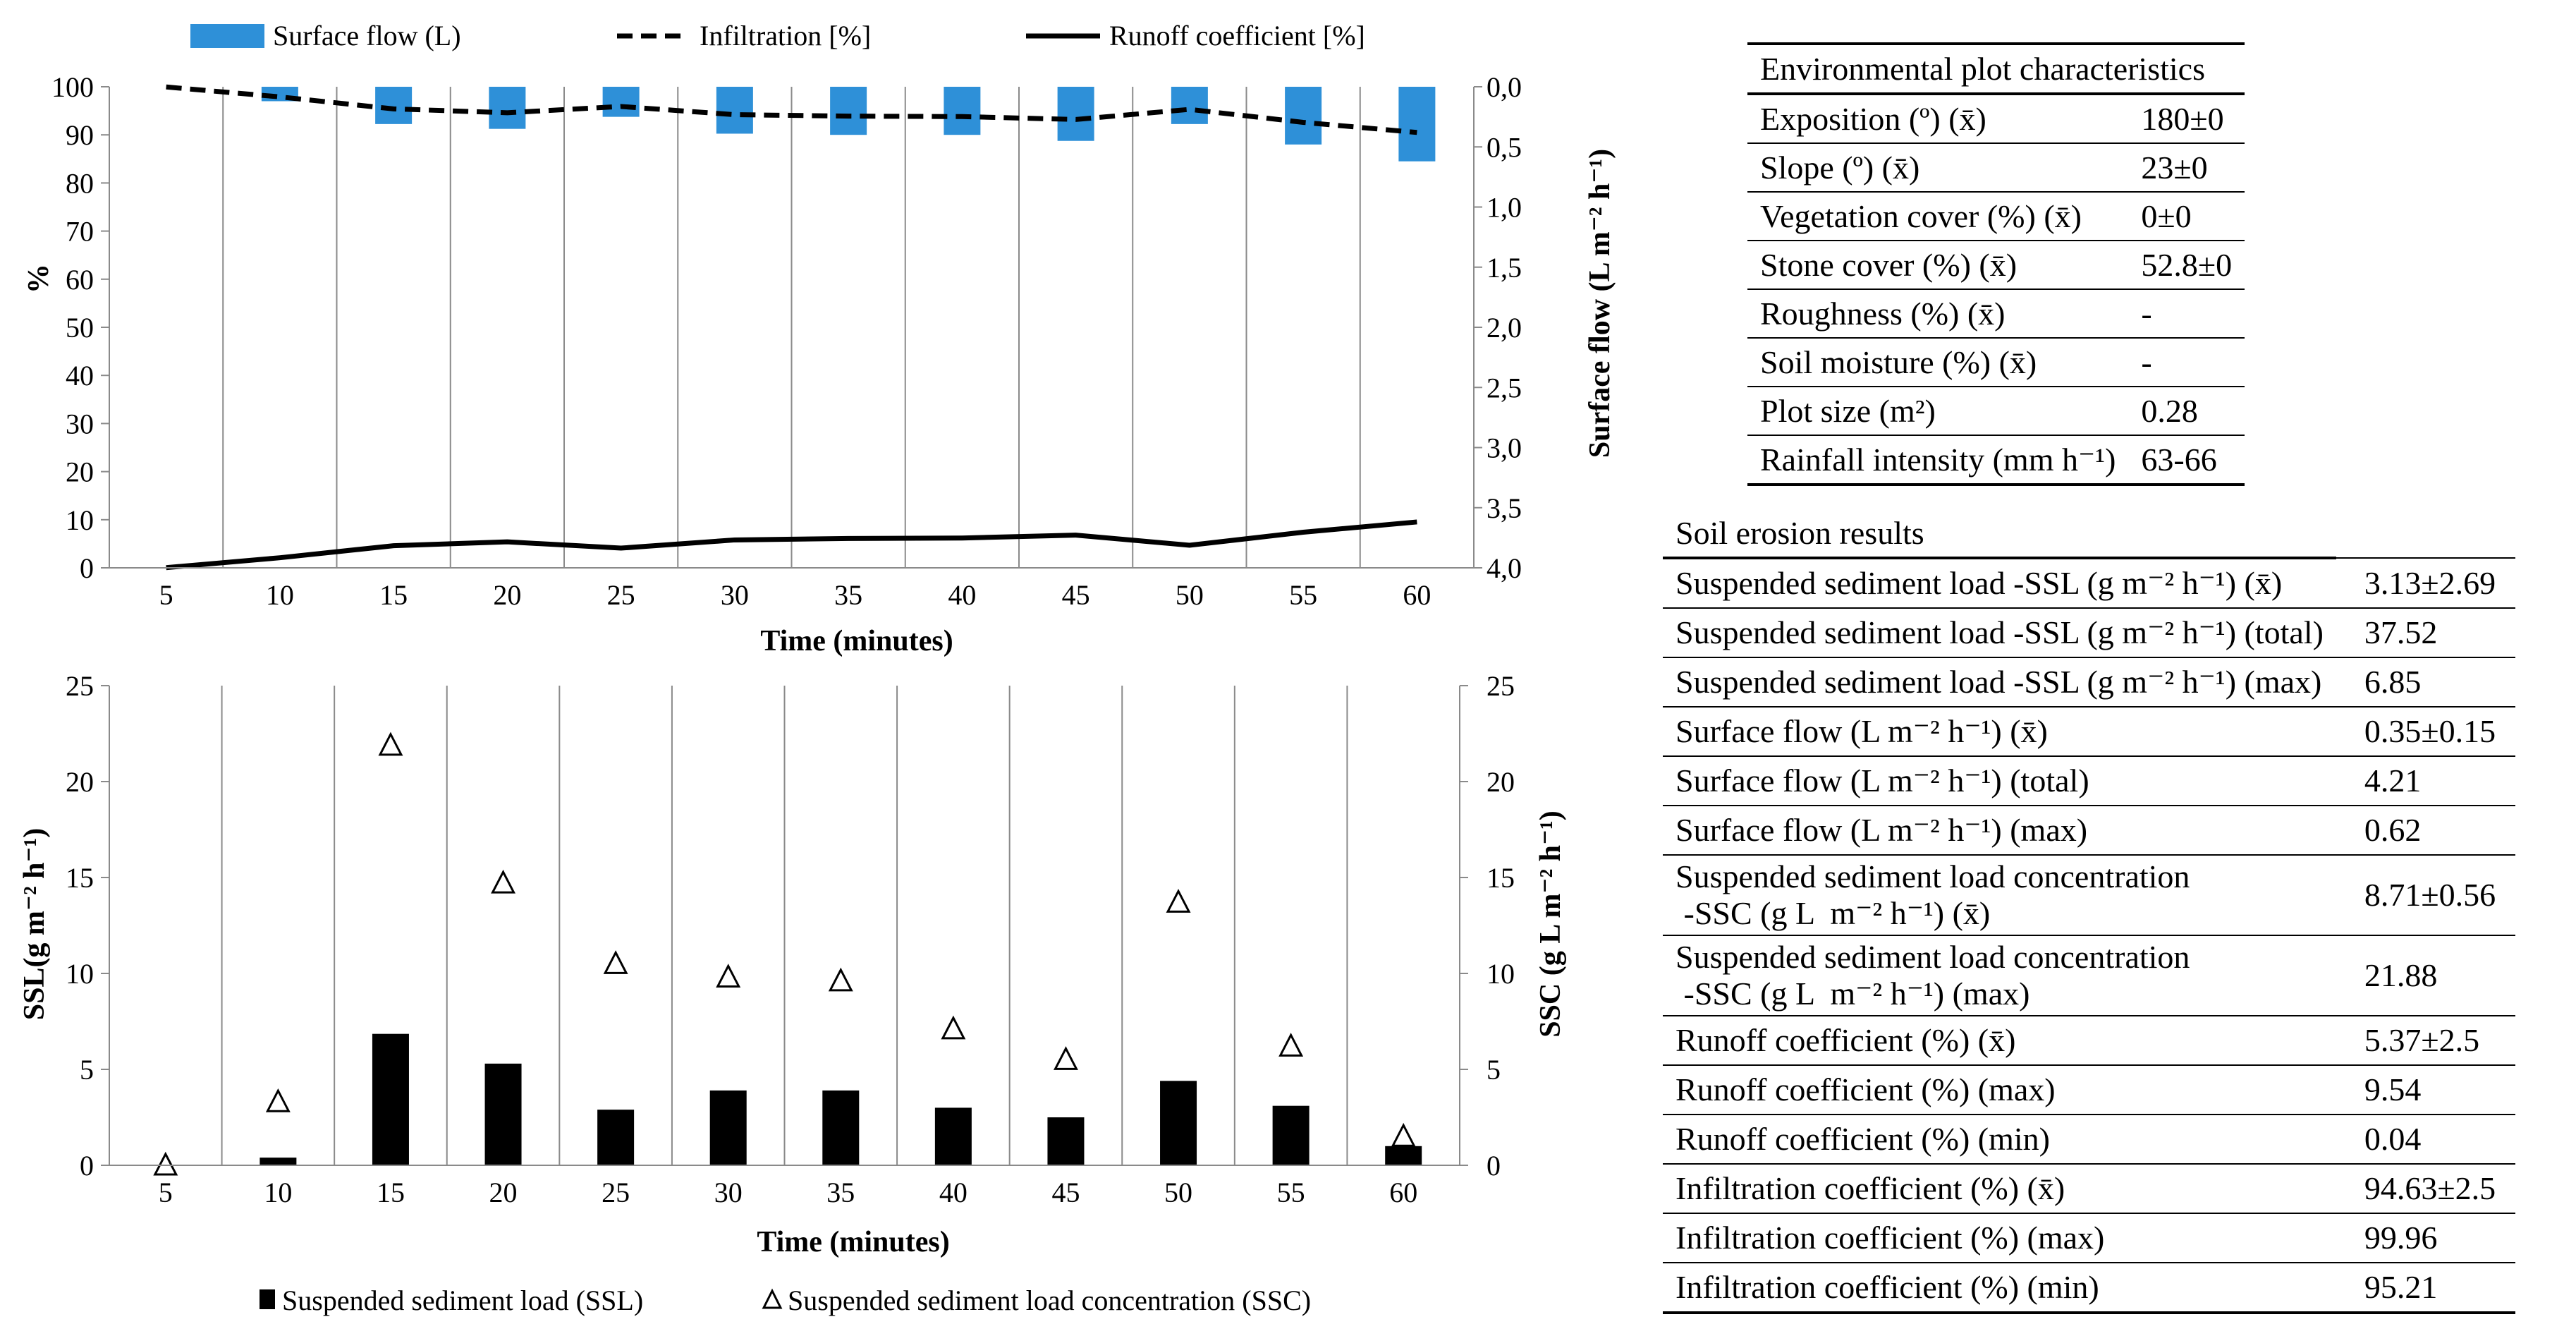 The height and width of the screenshot is (1336, 2576). I want to click on erosion-row-value: 99.96, so click(2426, 1238).